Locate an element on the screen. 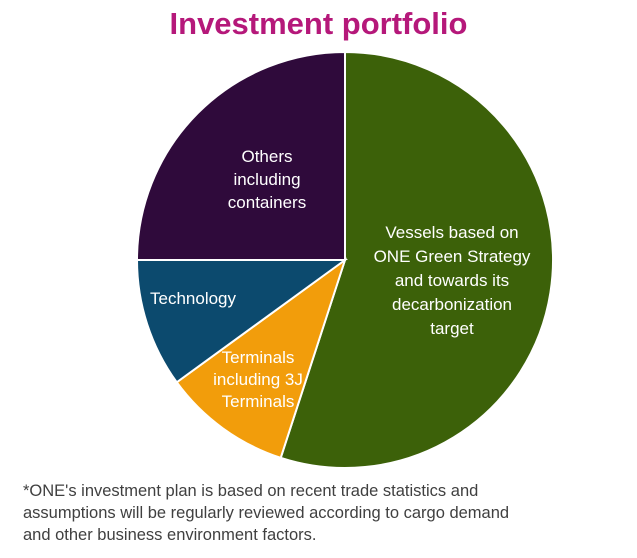 The width and height of the screenshot is (637, 558). chart-title: Investment portfolio is located at coordinates (318, 23).